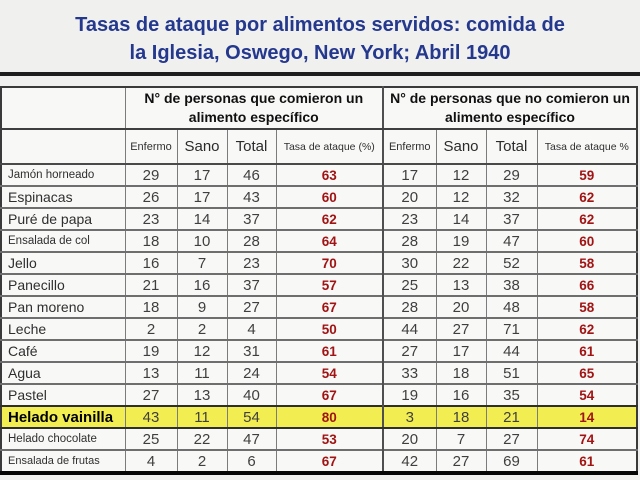 The height and width of the screenshot is (480, 640). I want to click on food-label: Ensalada de frutas, so click(63, 461).